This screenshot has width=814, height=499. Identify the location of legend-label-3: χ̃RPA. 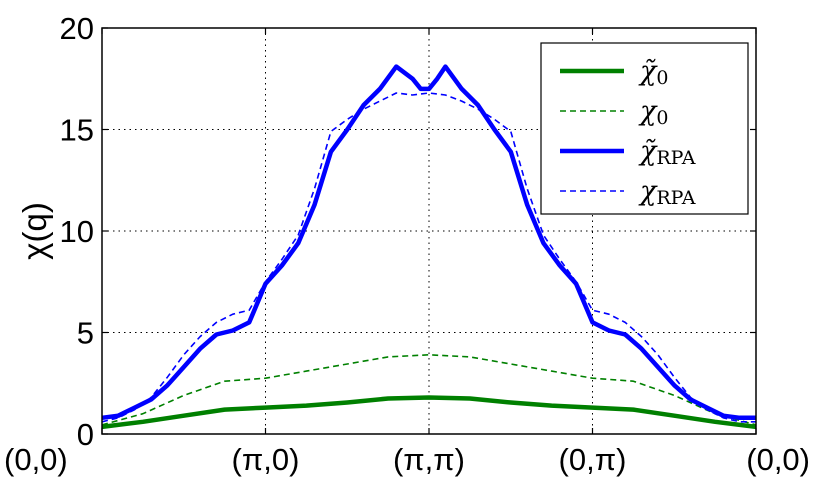
(667, 152).